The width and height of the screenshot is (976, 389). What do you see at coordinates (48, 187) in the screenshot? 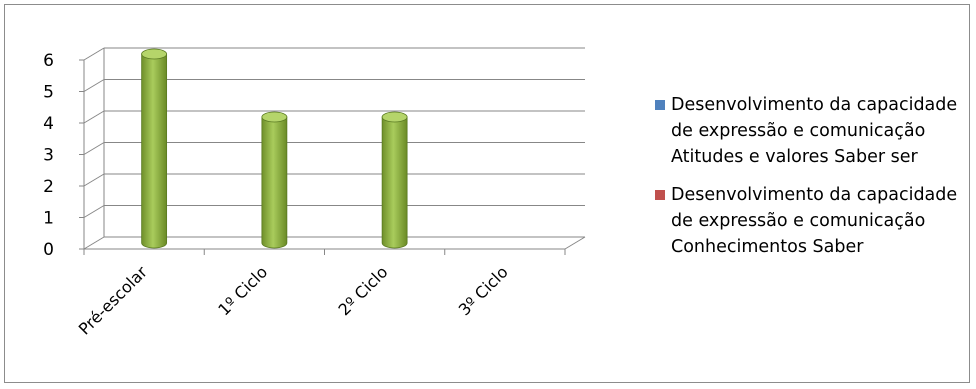
I see `y-tick-label: 2` at bounding box center [48, 187].